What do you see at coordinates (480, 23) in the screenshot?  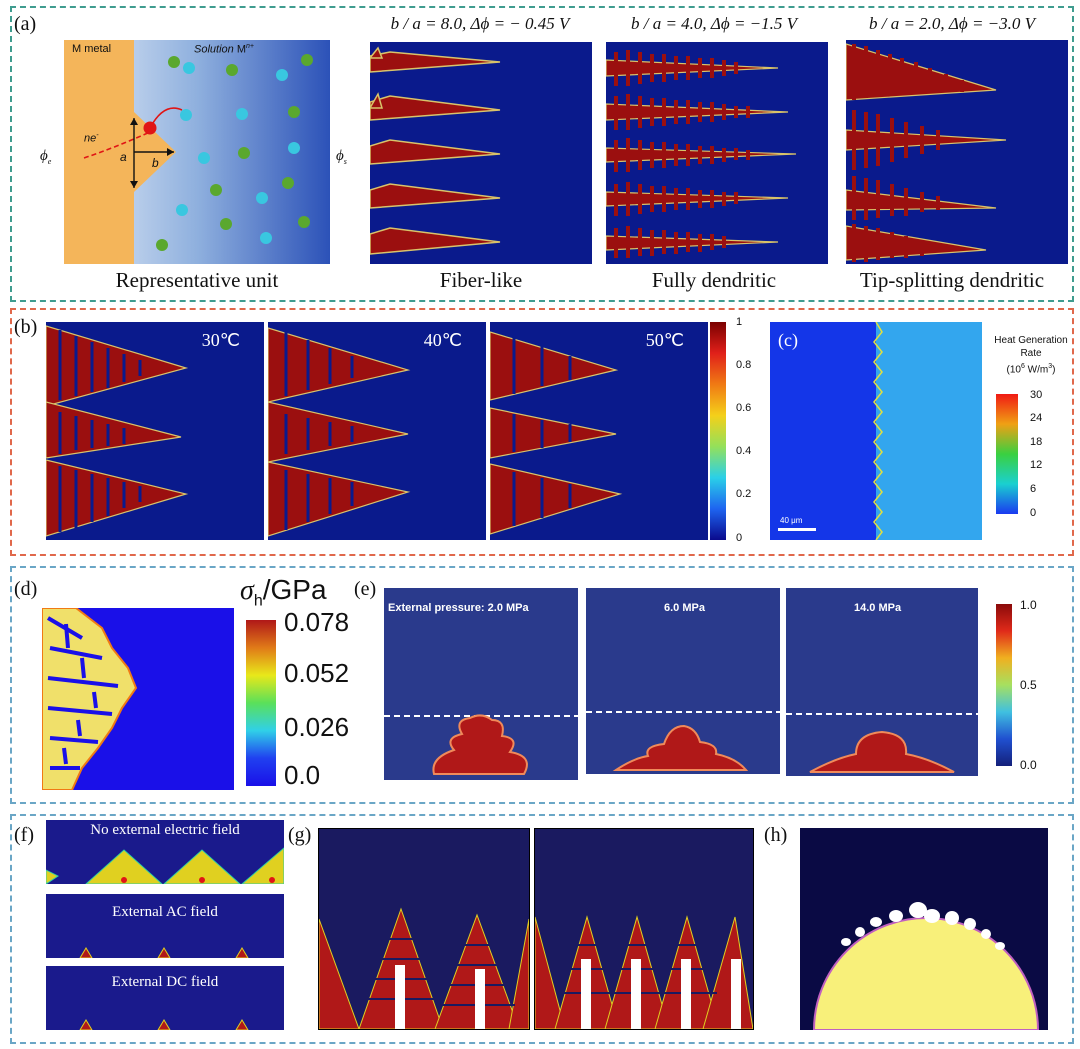 I see `case-header-fiber: b / a = 8.0, Δϕ = − 0.45 V` at bounding box center [480, 23].